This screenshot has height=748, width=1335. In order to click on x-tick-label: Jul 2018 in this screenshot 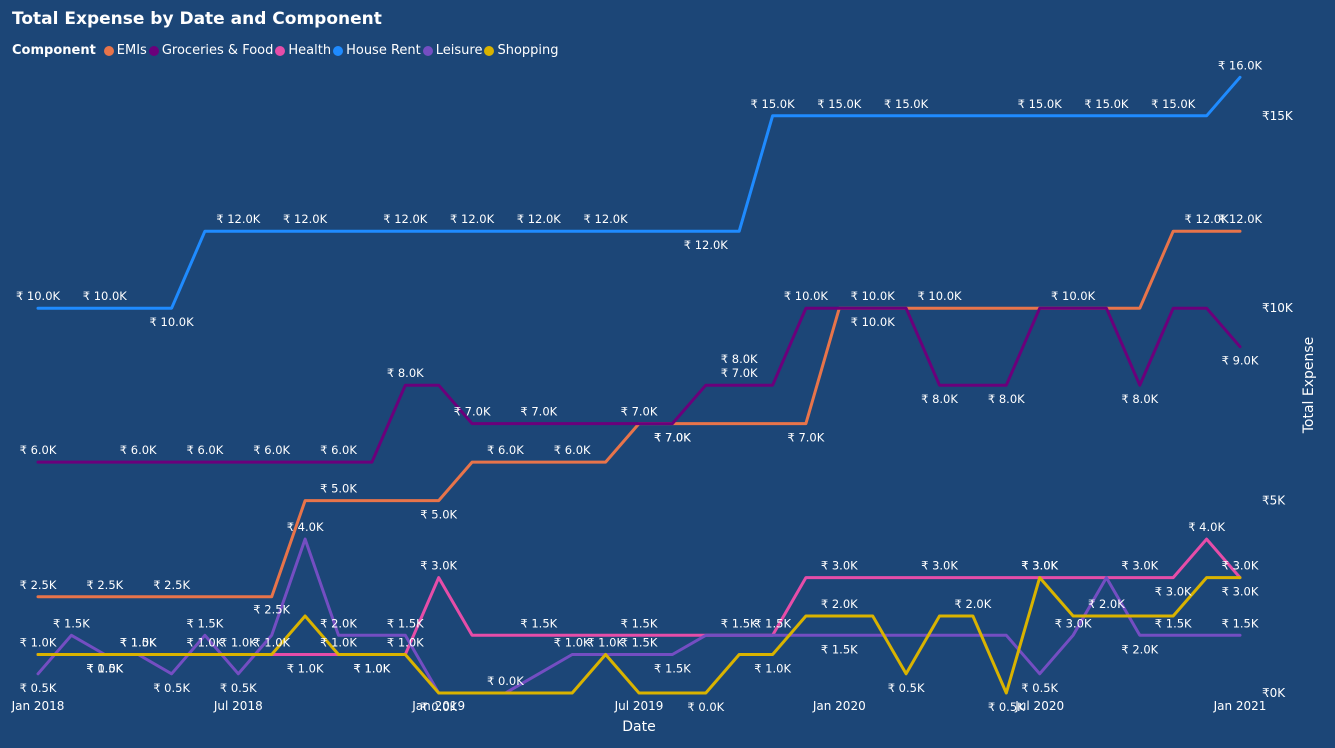, I will do `click(238, 706)`.